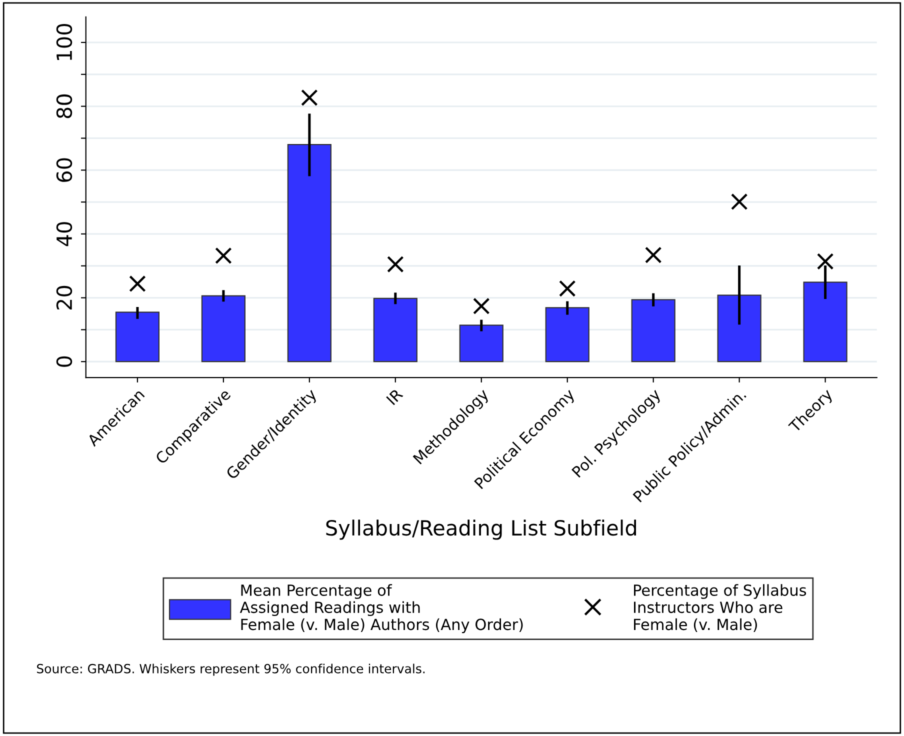 The width and height of the screenshot is (904, 736). What do you see at coordinates (481, 530) in the screenshot?
I see `x-axis-title: Syllabus/Reading List Subfield` at bounding box center [481, 530].